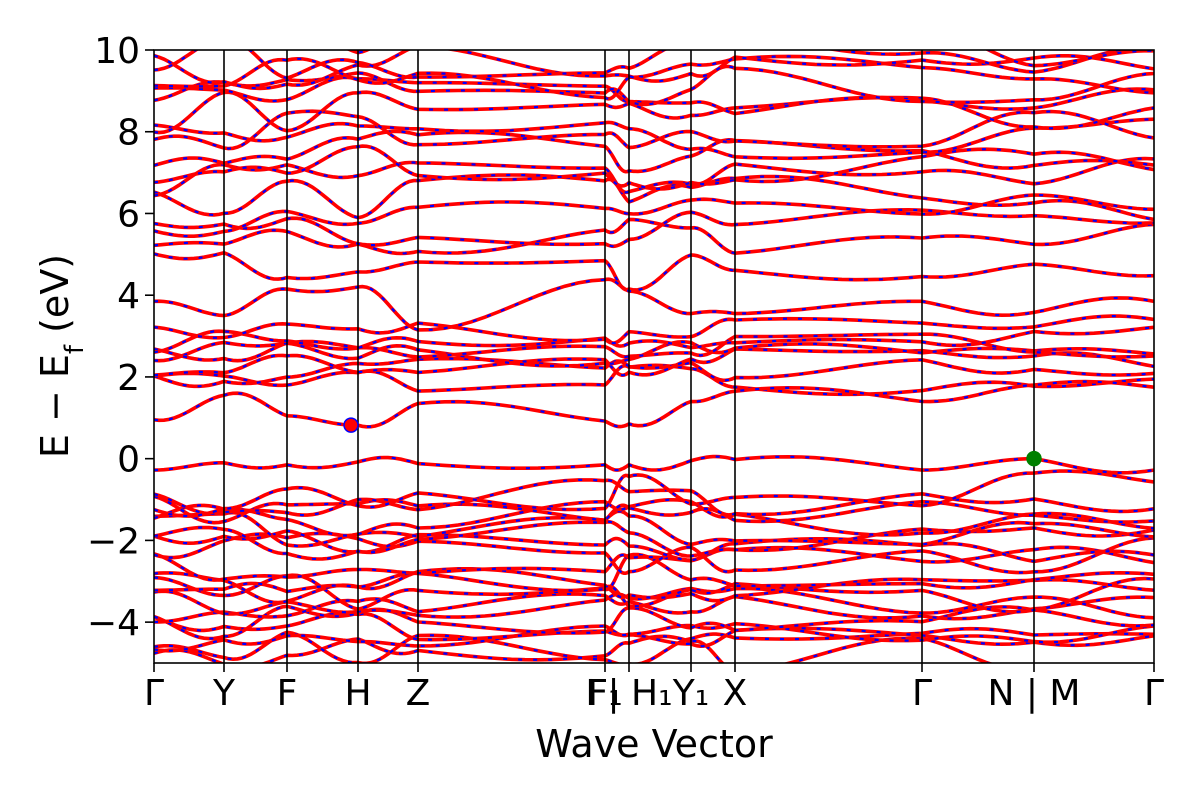  Describe the element at coordinates (128, 214) in the screenshot. I see `y-tick-label-2: 6` at that location.